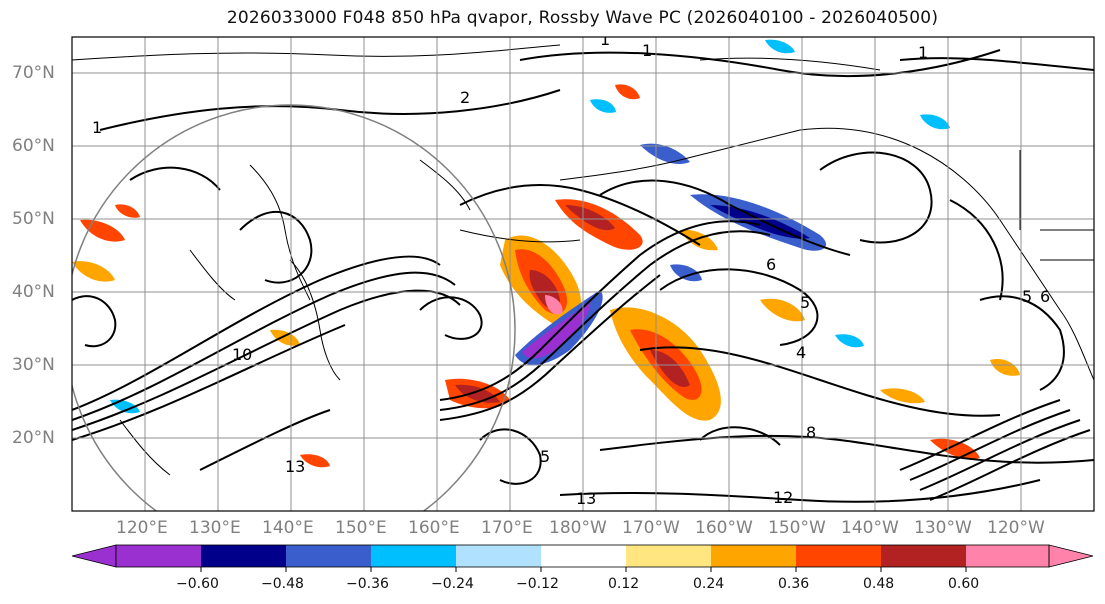 The image size is (1105, 604). What do you see at coordinates (361, 528) in the screenshot?
I see `lon-label: 150°E` at bounding box center [361, 528].